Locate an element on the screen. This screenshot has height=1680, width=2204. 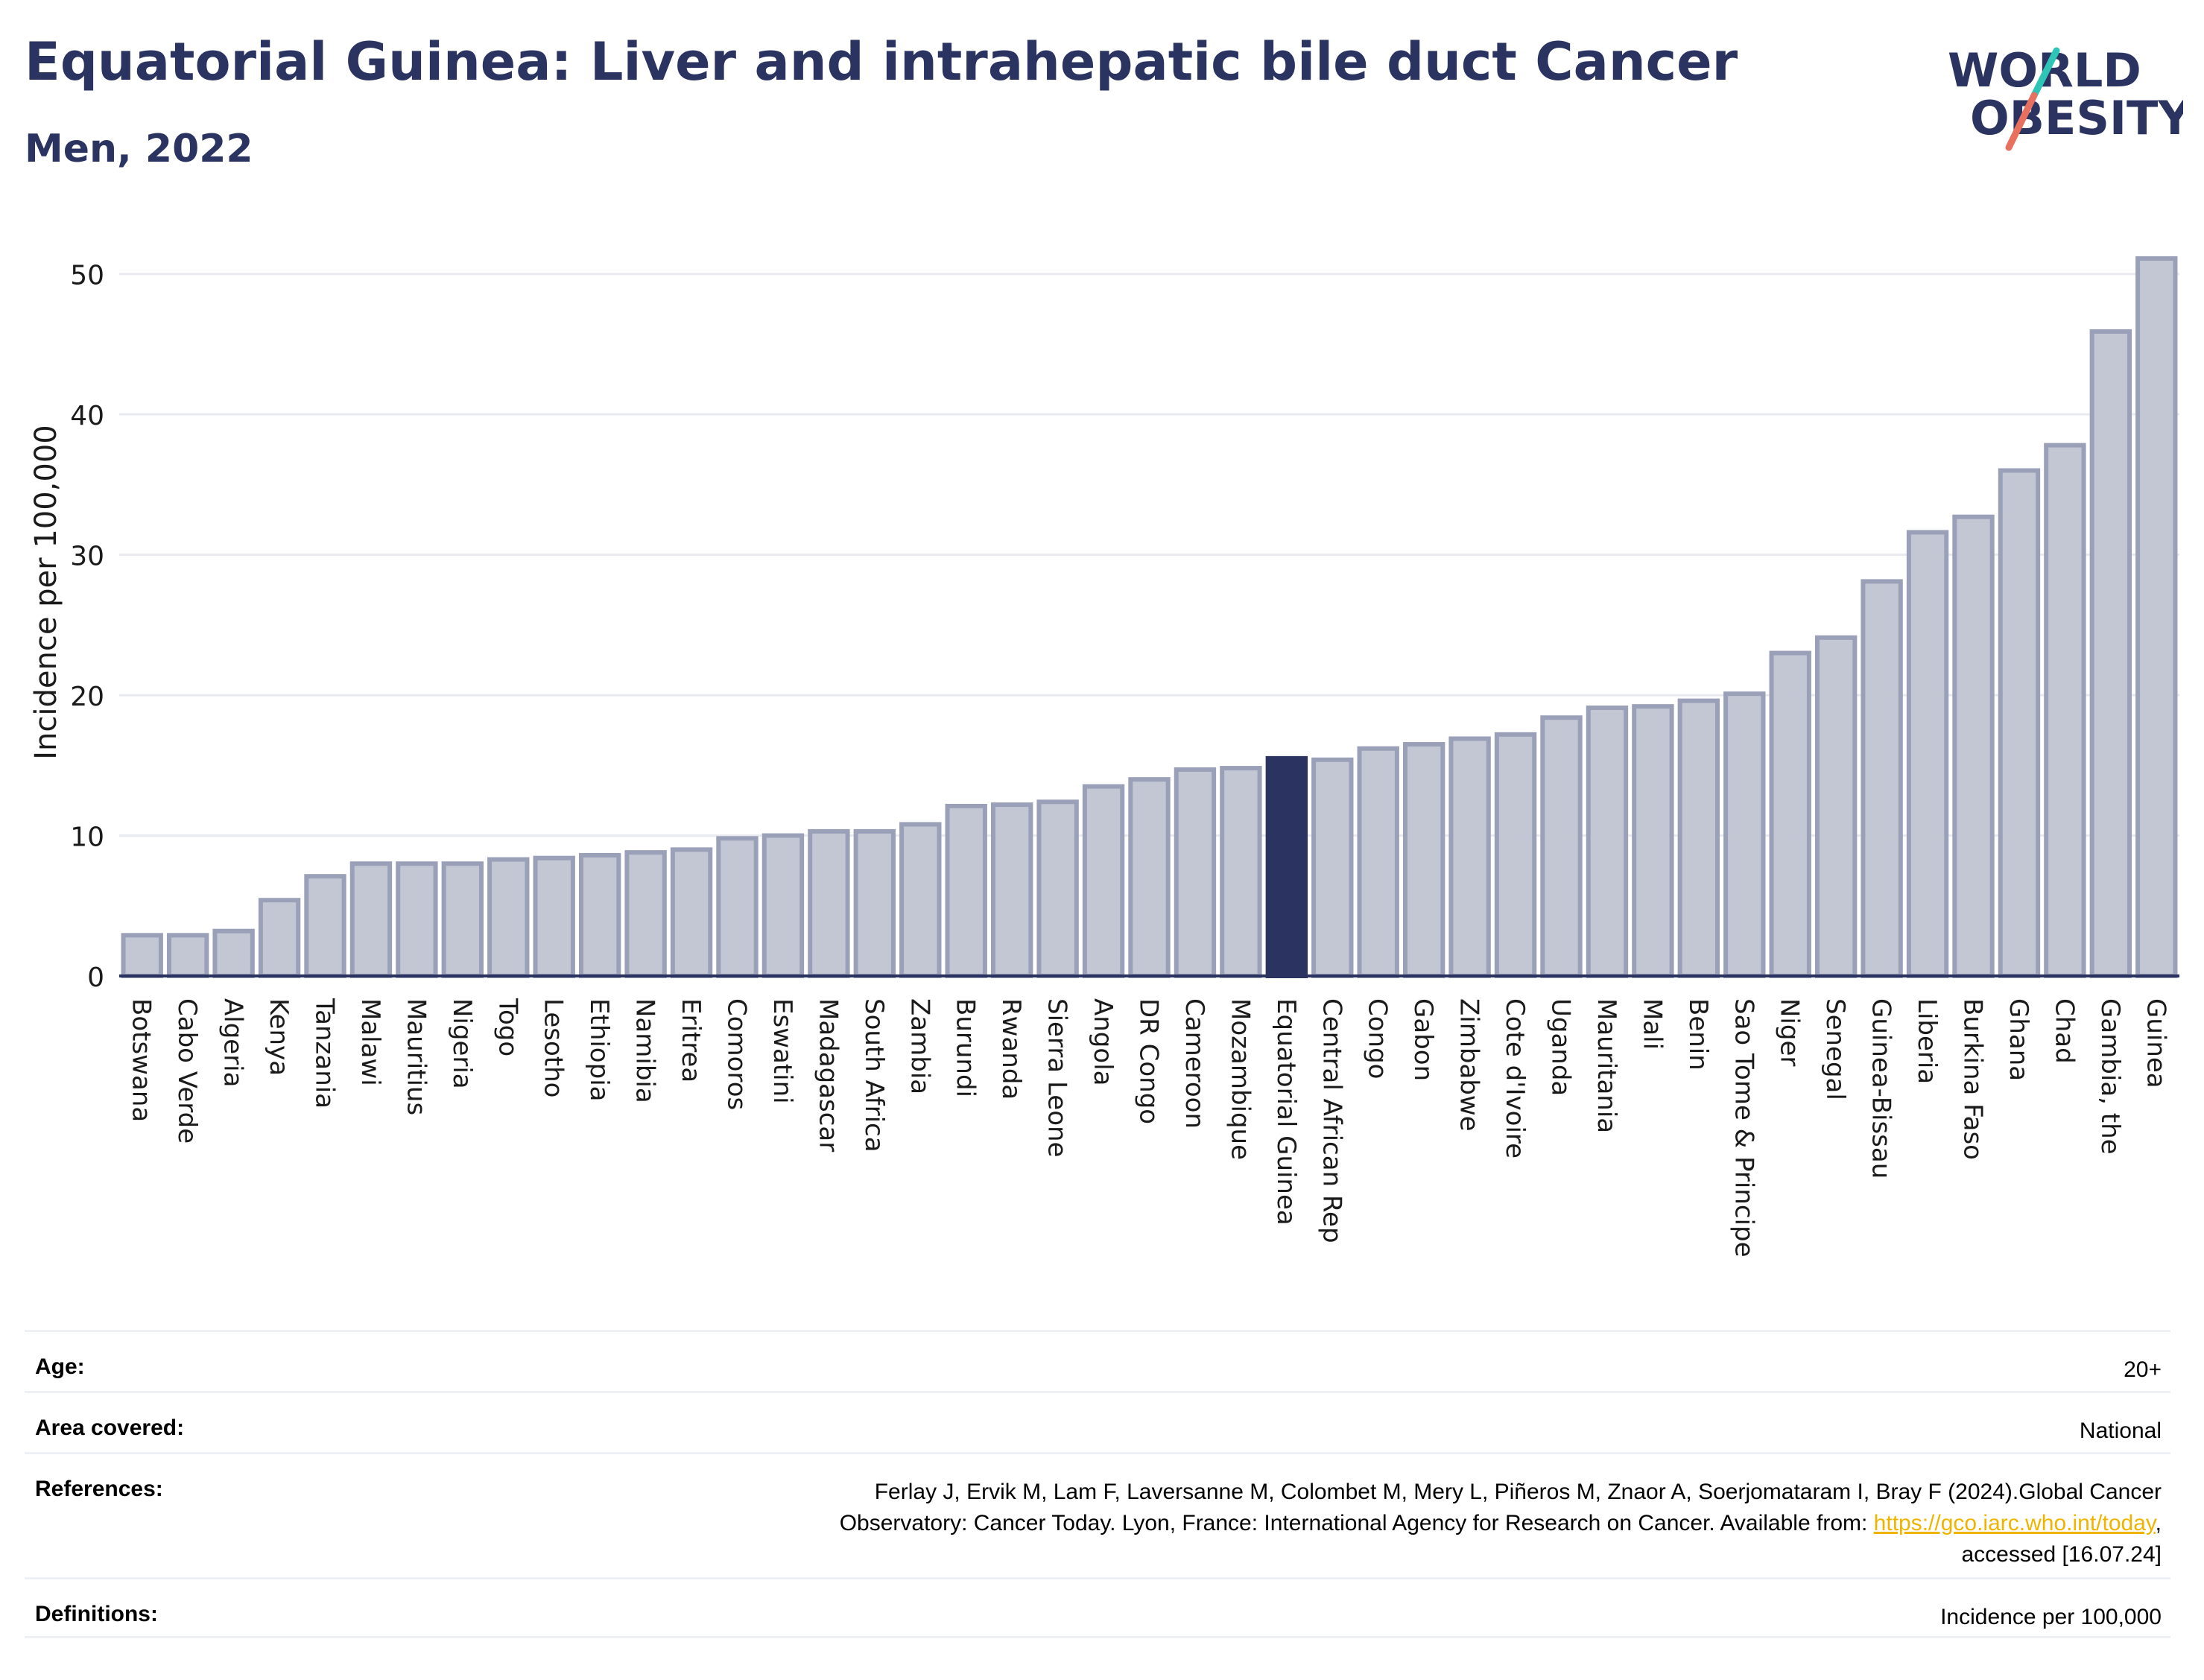
references-line3: accessed [16.07.24] is located at coordinates (2061, 1554).